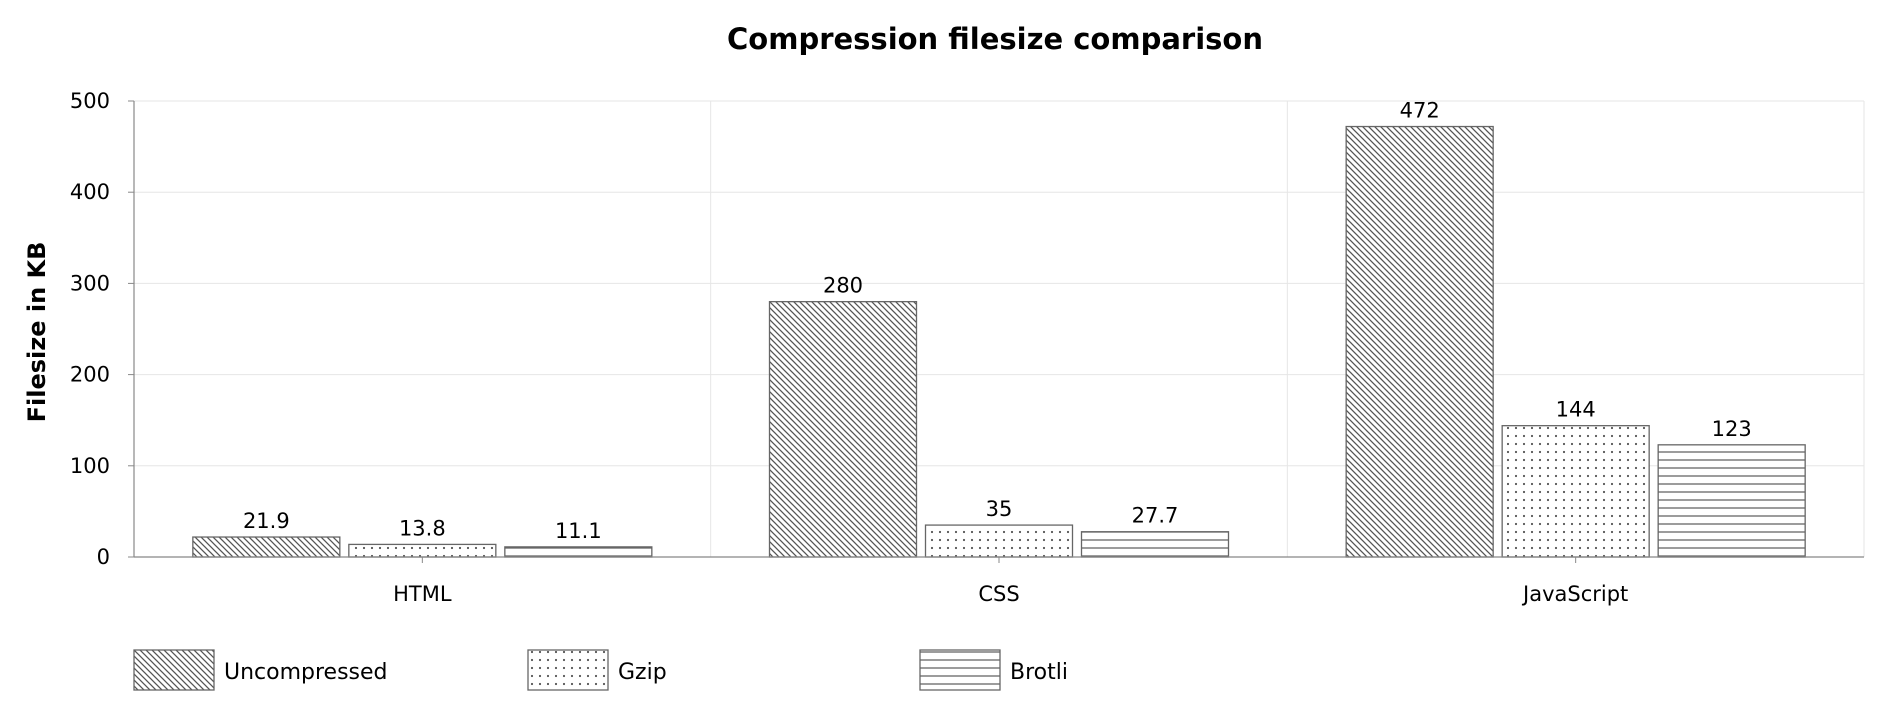  Describe the element at coordinates (90, 375) in the screenshot. I see `y-tick-label: 200` at that location.